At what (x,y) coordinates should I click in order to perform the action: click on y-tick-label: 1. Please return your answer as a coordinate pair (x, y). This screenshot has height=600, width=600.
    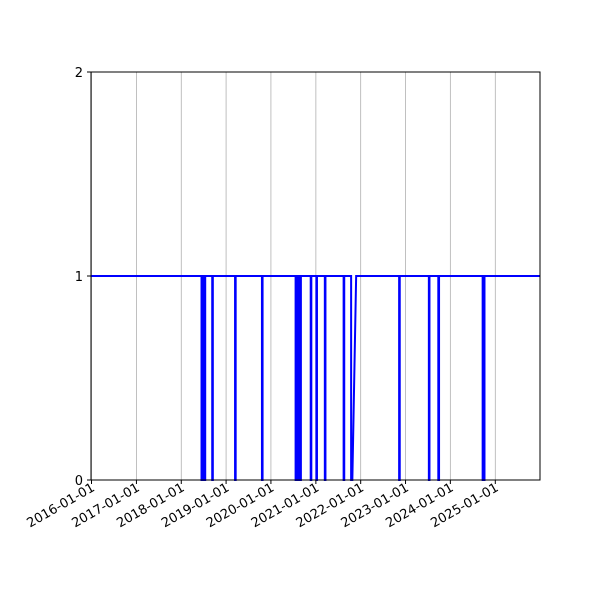
    Looking at the image, I should click on (79, 277).